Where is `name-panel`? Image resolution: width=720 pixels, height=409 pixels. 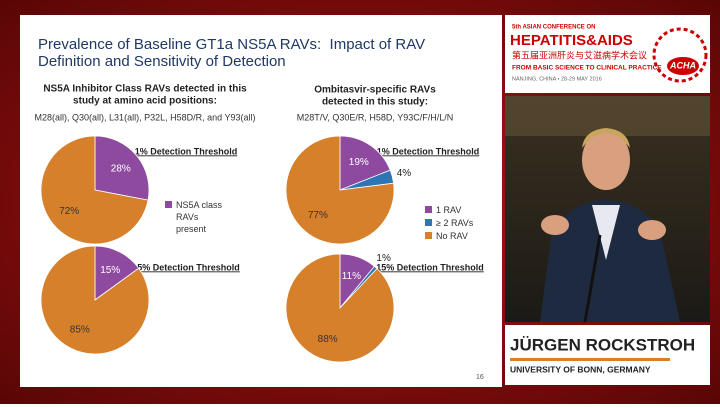 name-panel is located at coordinates (607, 355).